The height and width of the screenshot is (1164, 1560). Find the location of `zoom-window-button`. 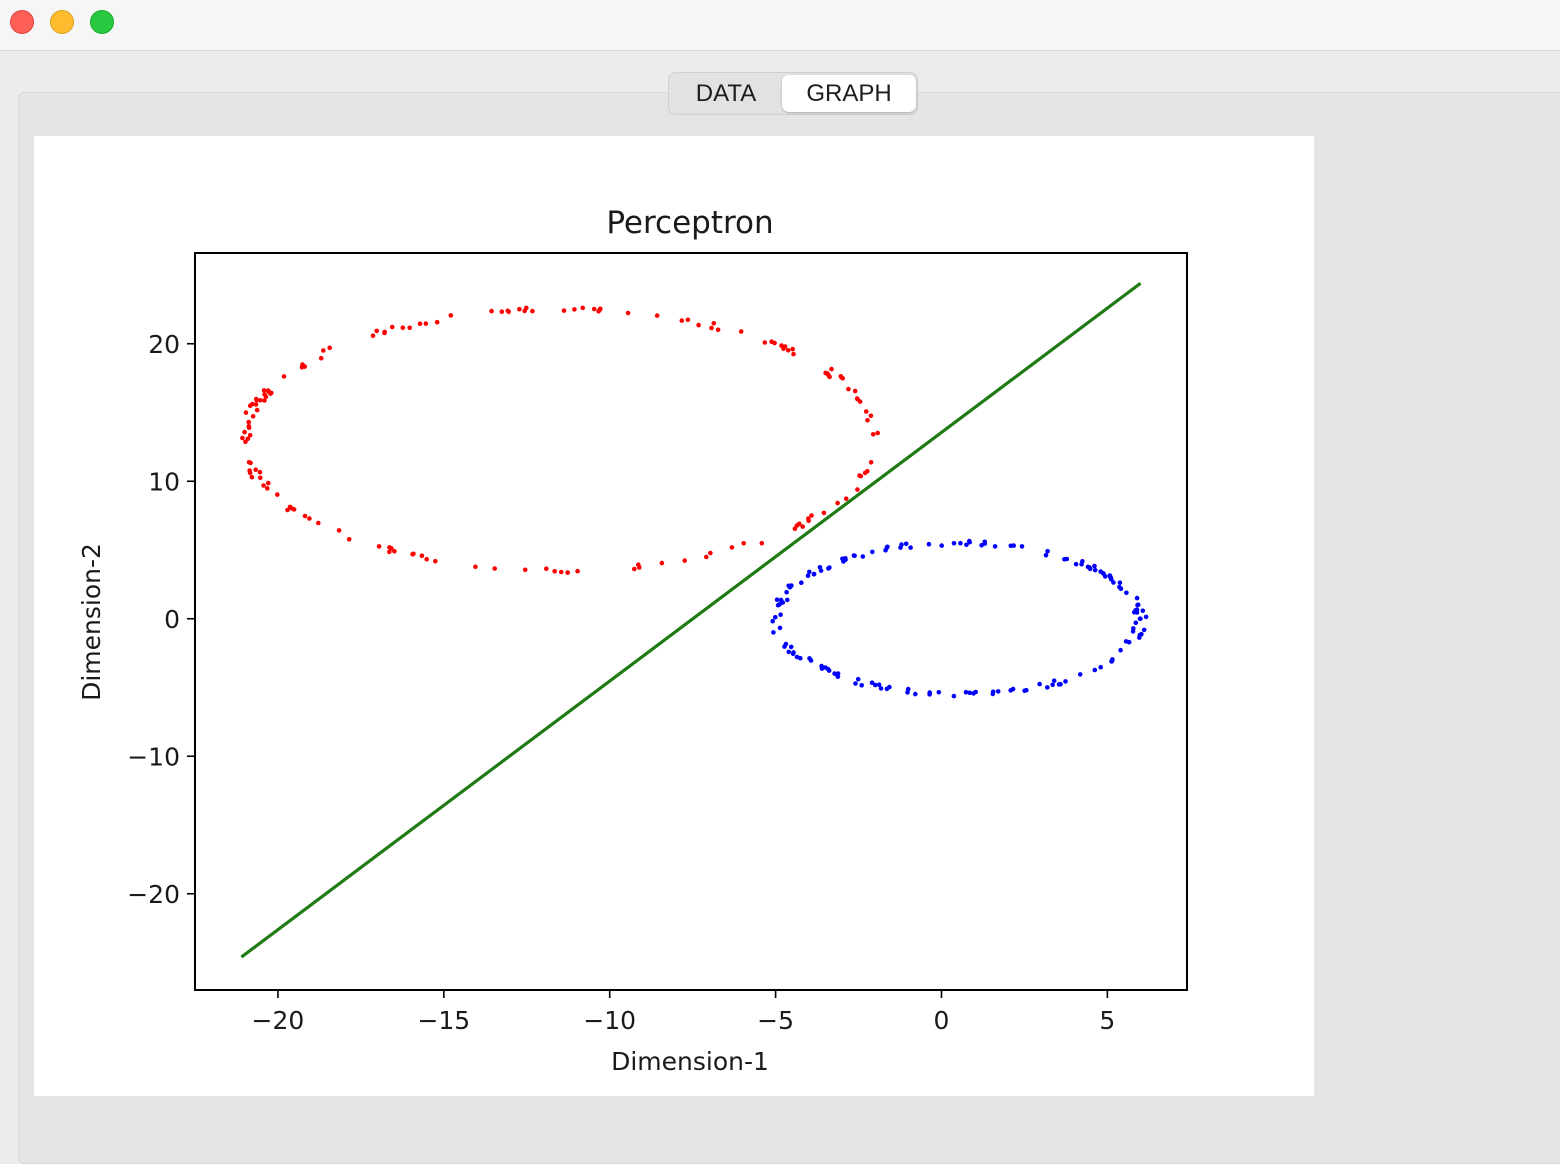

zoom-window-button is located at coordinates (102, 22).